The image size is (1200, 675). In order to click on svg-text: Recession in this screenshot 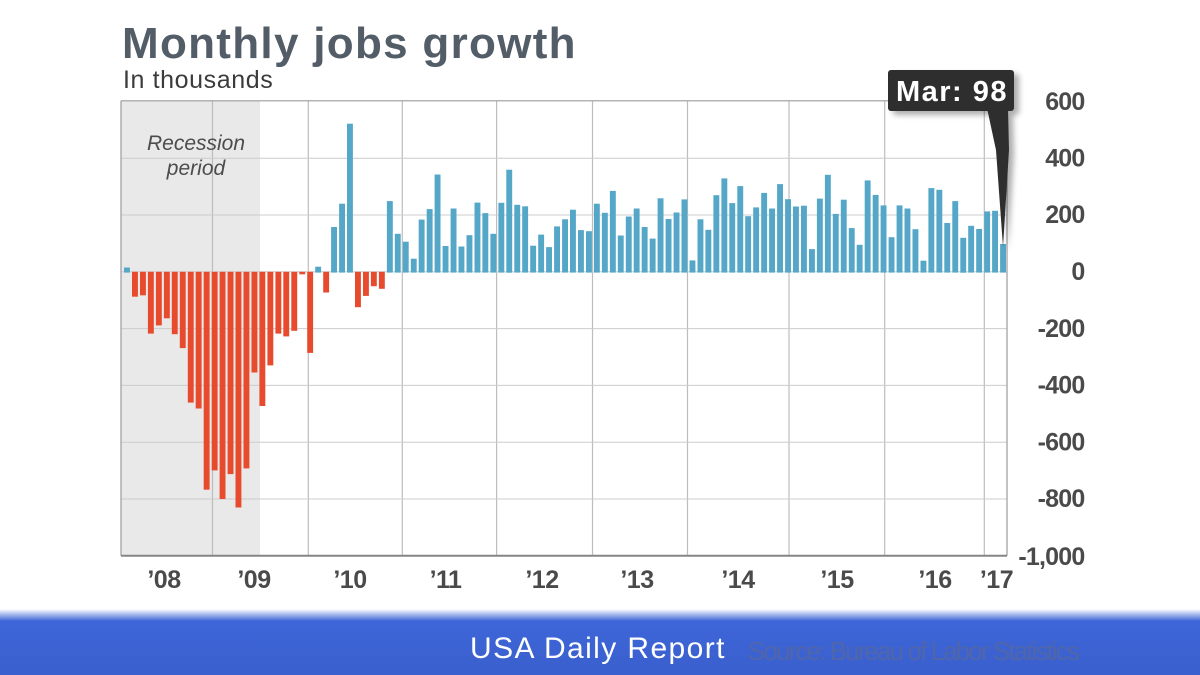, I will do `click(196, 143)`.